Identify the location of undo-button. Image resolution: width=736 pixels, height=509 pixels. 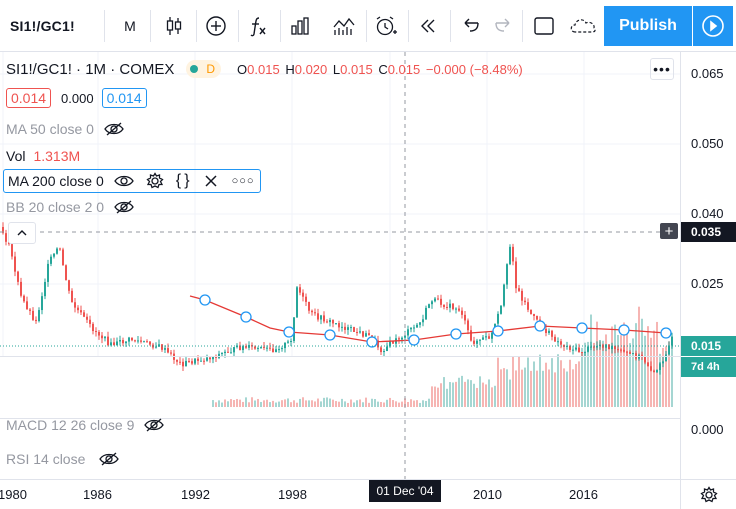
(470, 26).